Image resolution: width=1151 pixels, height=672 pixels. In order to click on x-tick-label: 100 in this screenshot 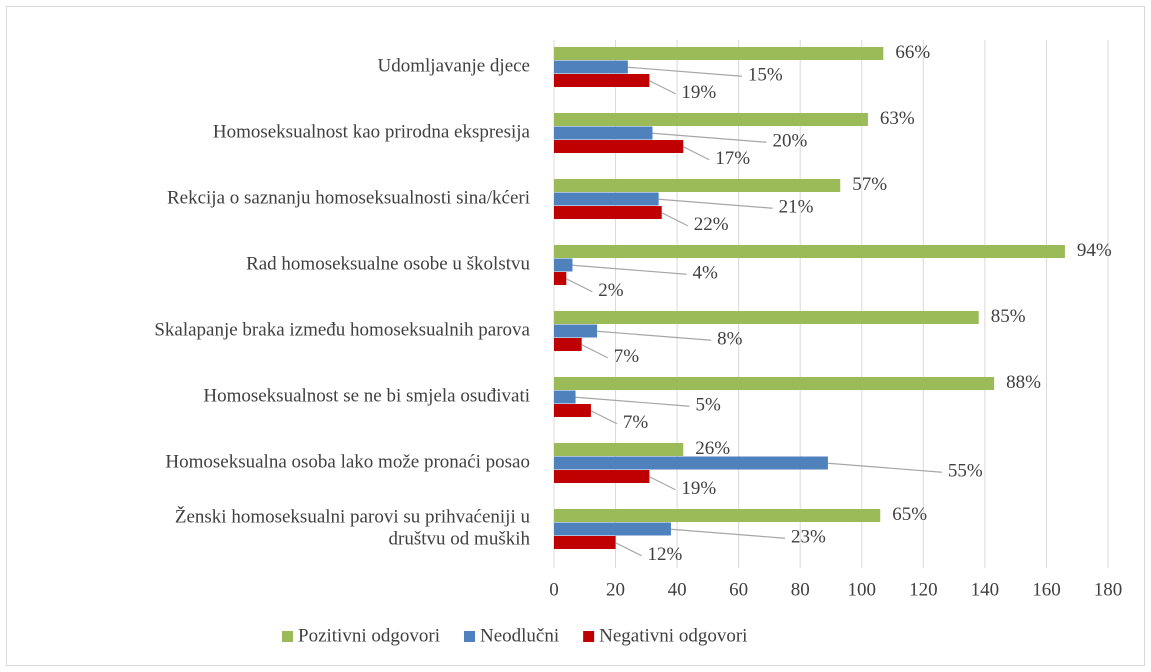, I will do `click(862, 589)`.